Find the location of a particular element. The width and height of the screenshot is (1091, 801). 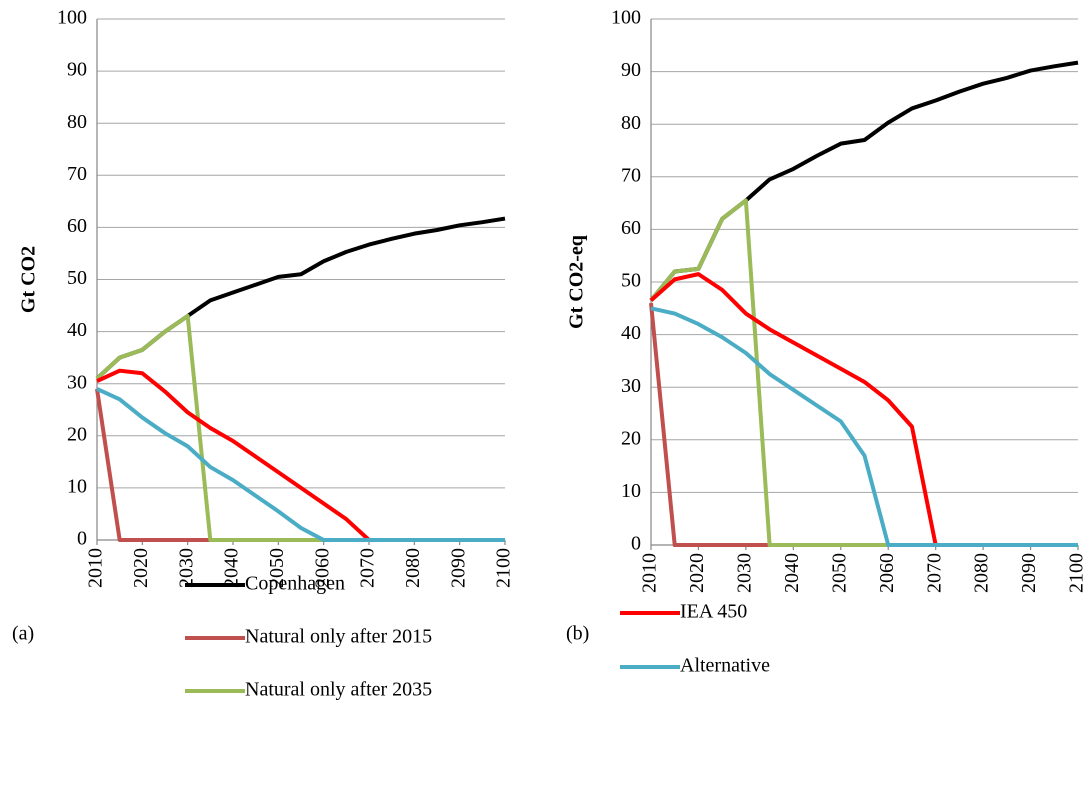

legend-label: Alternative is located at coordinates (725, 666).